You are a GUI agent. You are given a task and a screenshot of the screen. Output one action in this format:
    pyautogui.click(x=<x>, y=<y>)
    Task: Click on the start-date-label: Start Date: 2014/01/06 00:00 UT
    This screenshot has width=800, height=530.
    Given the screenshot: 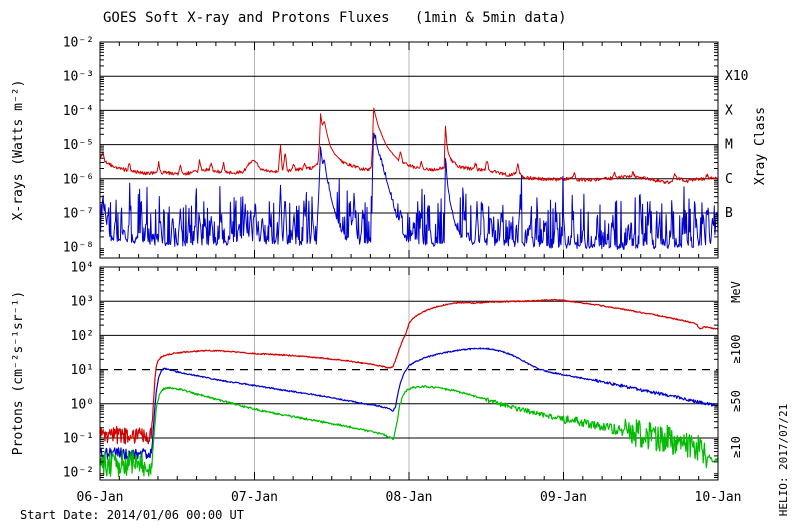 What is the action you would take?
    pyautogui.click(x=132, y=515)
    